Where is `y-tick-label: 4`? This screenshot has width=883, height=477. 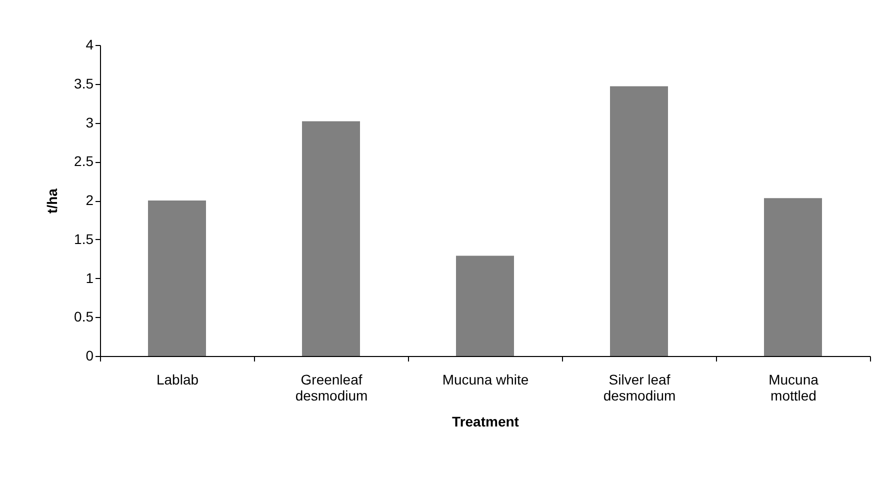
y-tick-label: 4 is located at coordinates (90, 44).